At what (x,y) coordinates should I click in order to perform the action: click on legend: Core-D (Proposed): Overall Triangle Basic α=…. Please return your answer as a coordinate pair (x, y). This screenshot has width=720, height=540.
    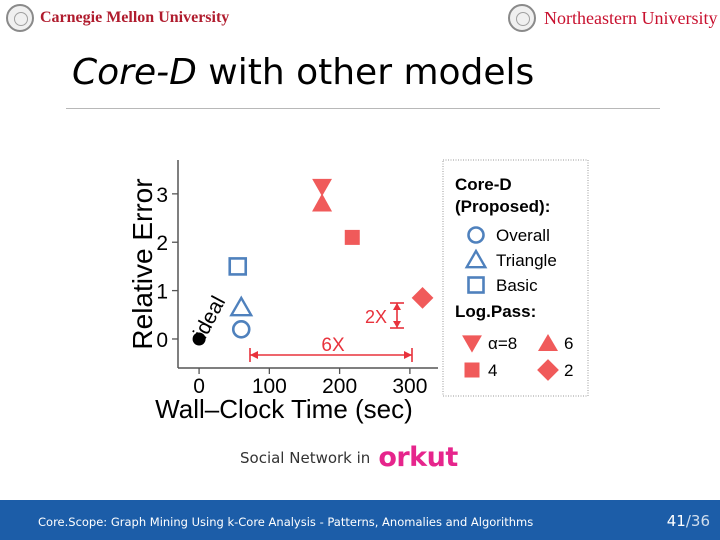
    Looking at the image, I should click on (515, 278).